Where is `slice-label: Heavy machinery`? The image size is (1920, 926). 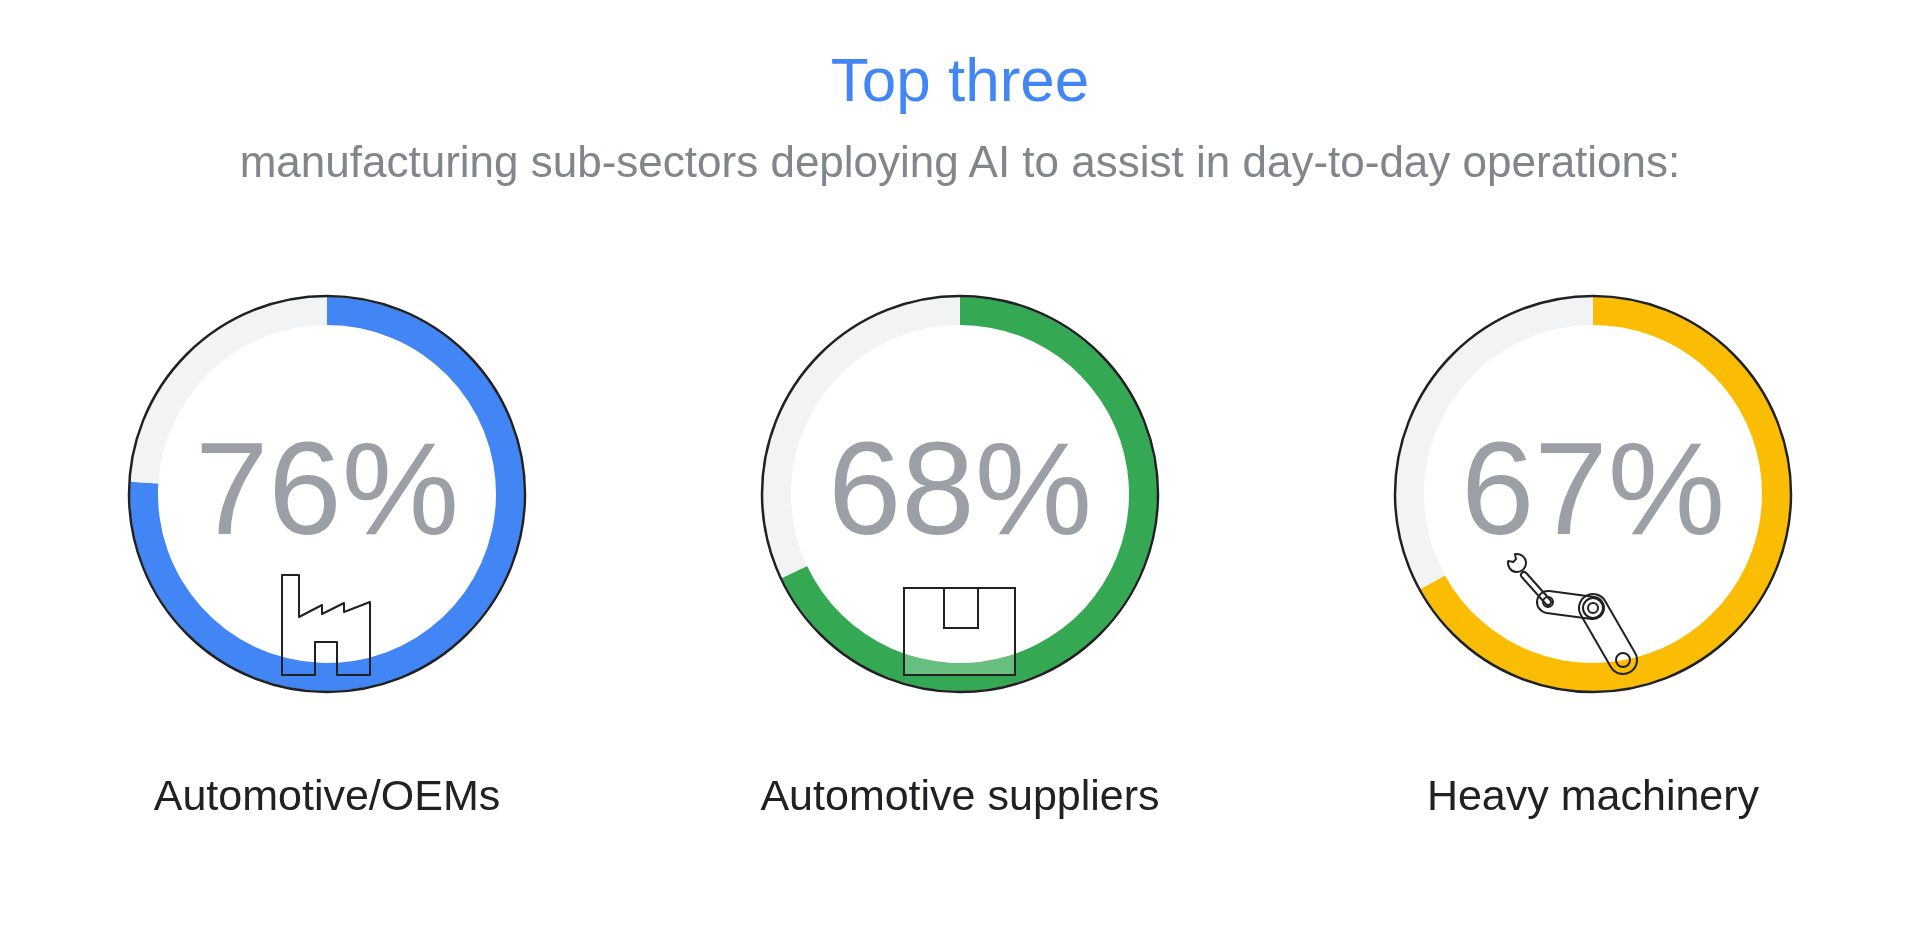 slice-label: Heavy machinery is located at coordinates (1593, 795).